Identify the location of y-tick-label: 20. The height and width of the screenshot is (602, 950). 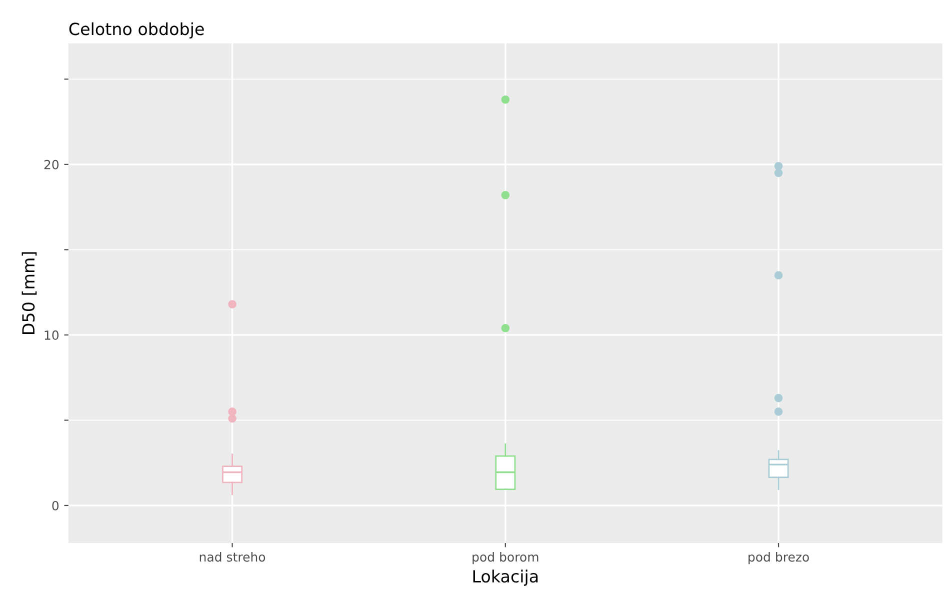
(51, 165).